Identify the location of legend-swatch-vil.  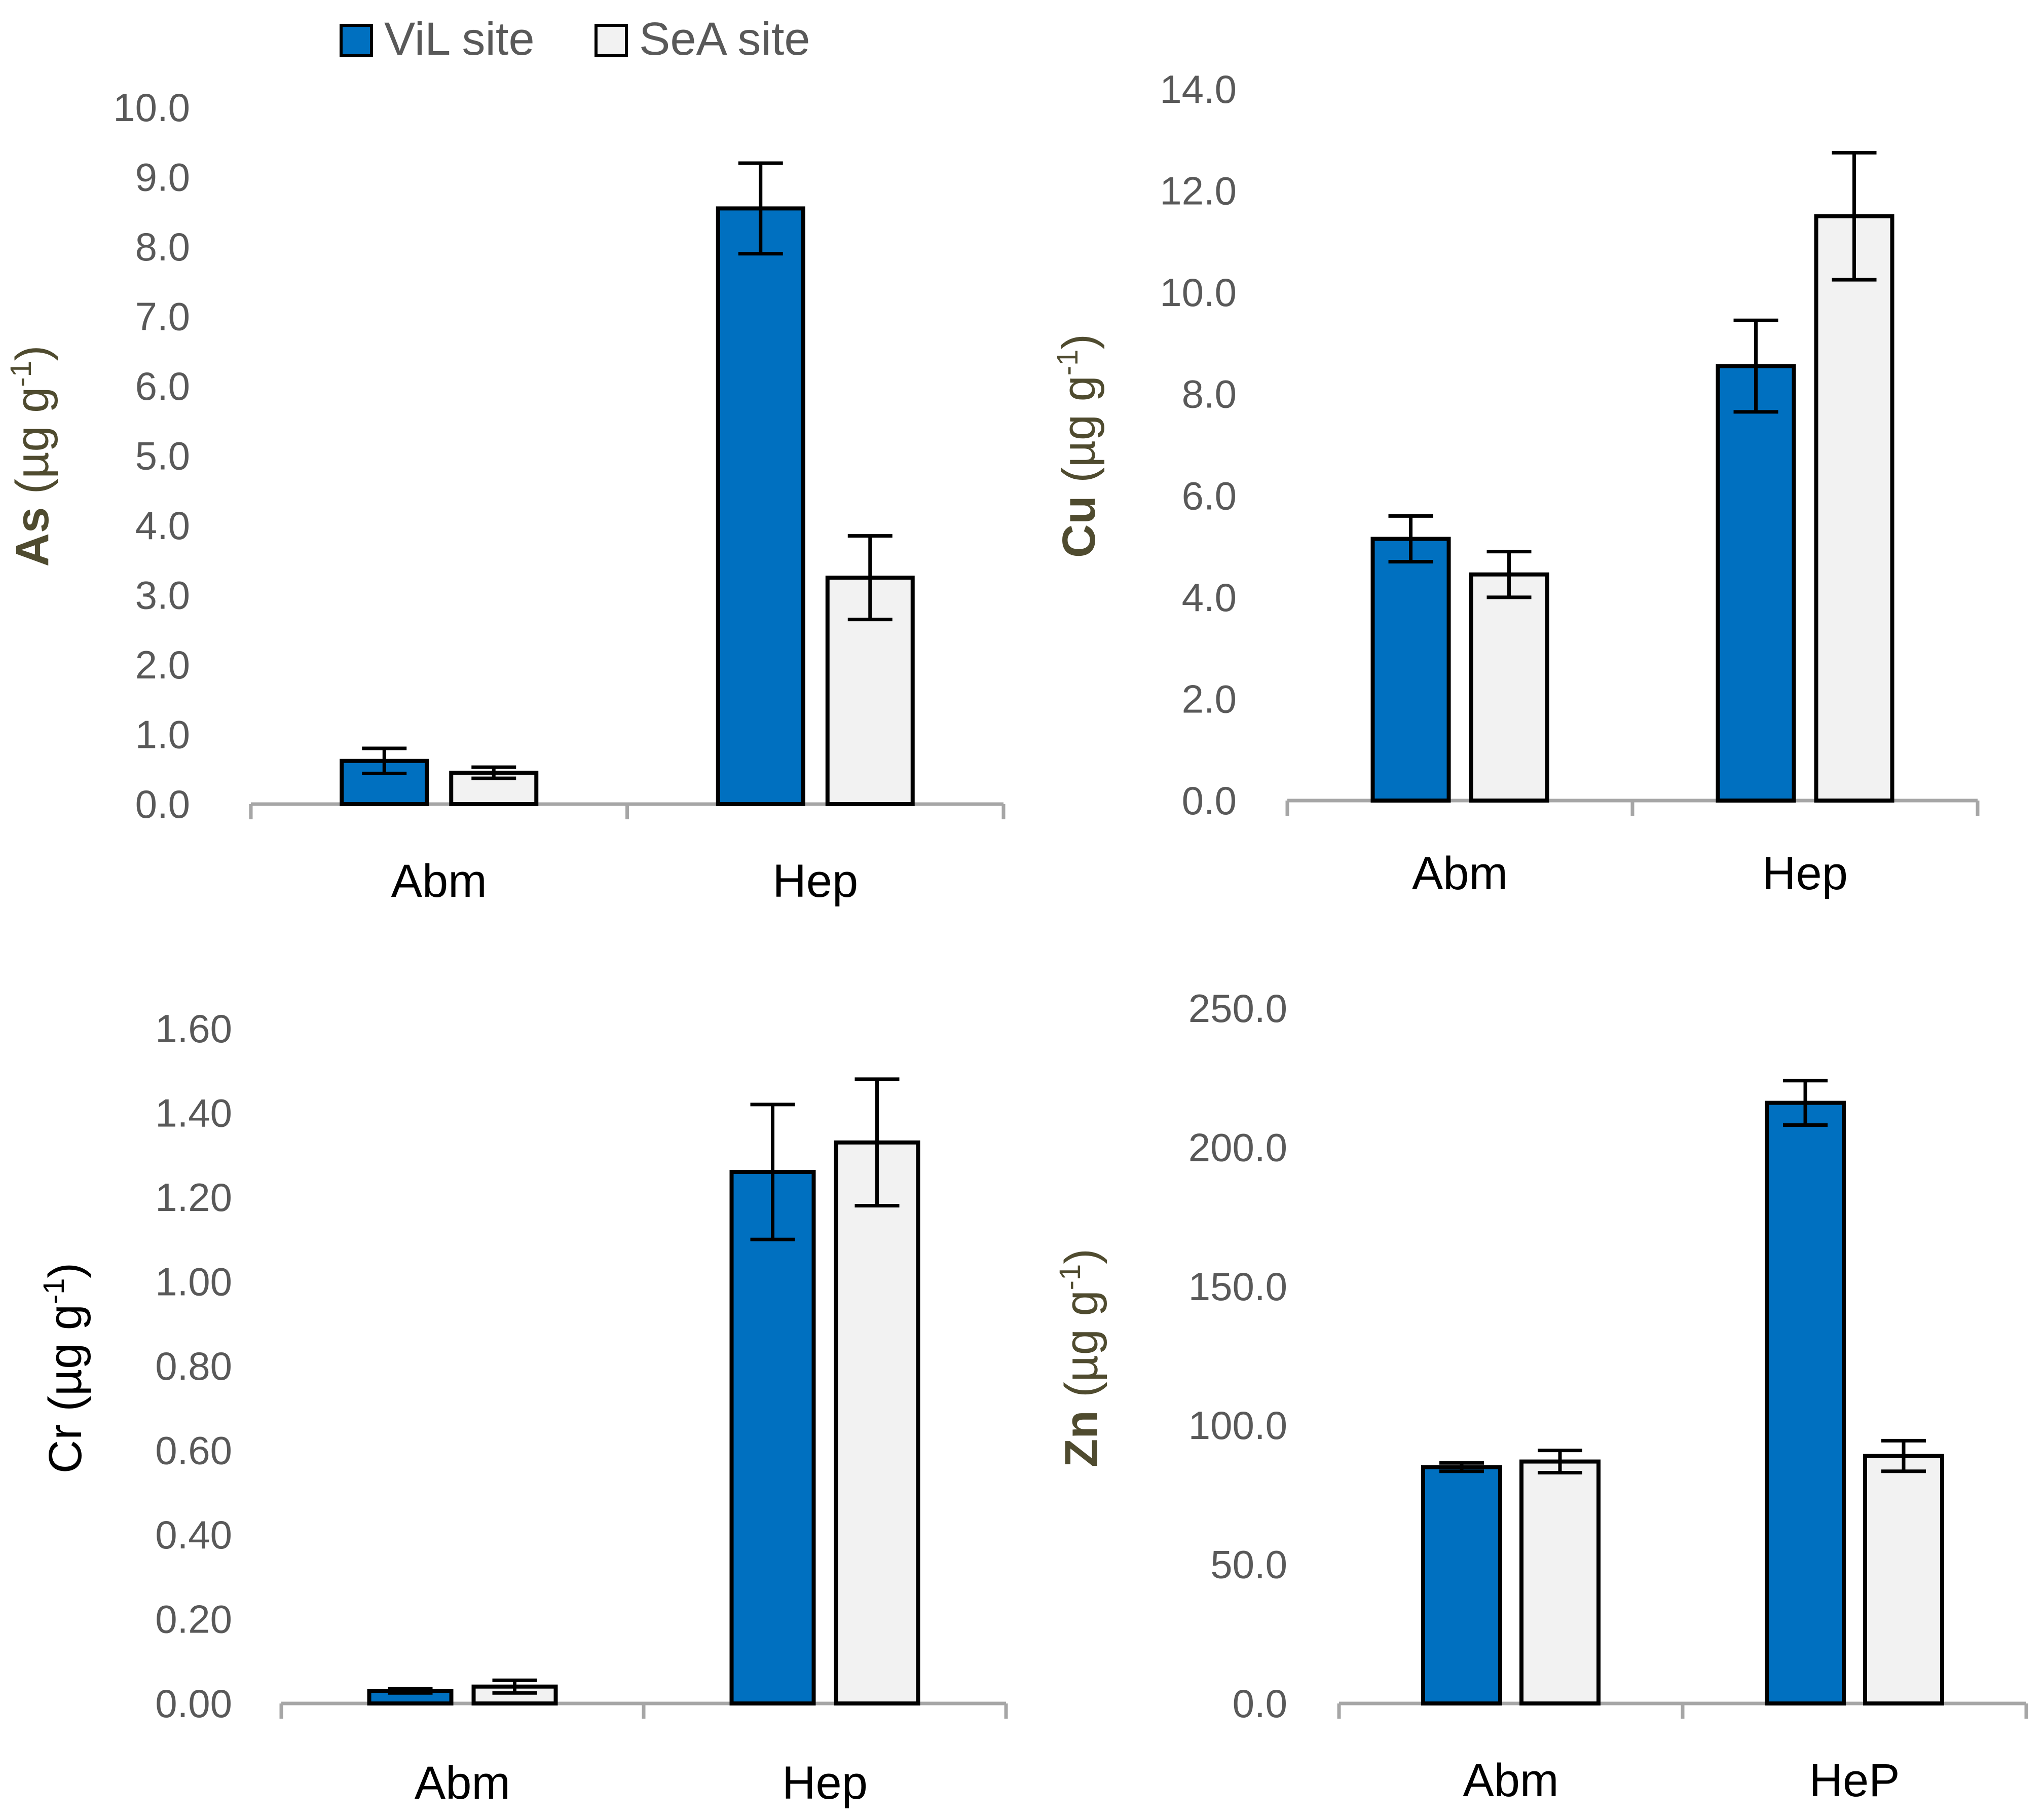
(356, 40).